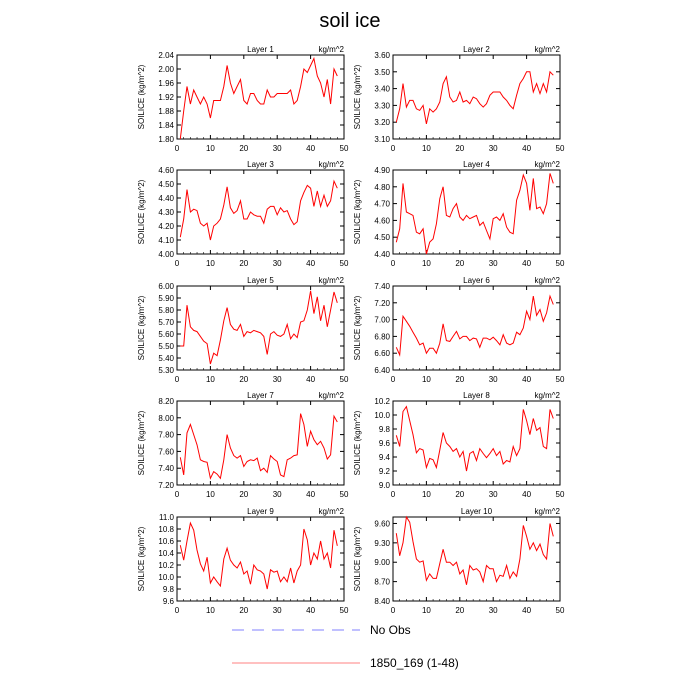  What do you see at coordinates (357, 558) in the screenshot?
I see `layer-10-ylabel: SOILICE (kg/m^2)` at bounding box center [357, 558].